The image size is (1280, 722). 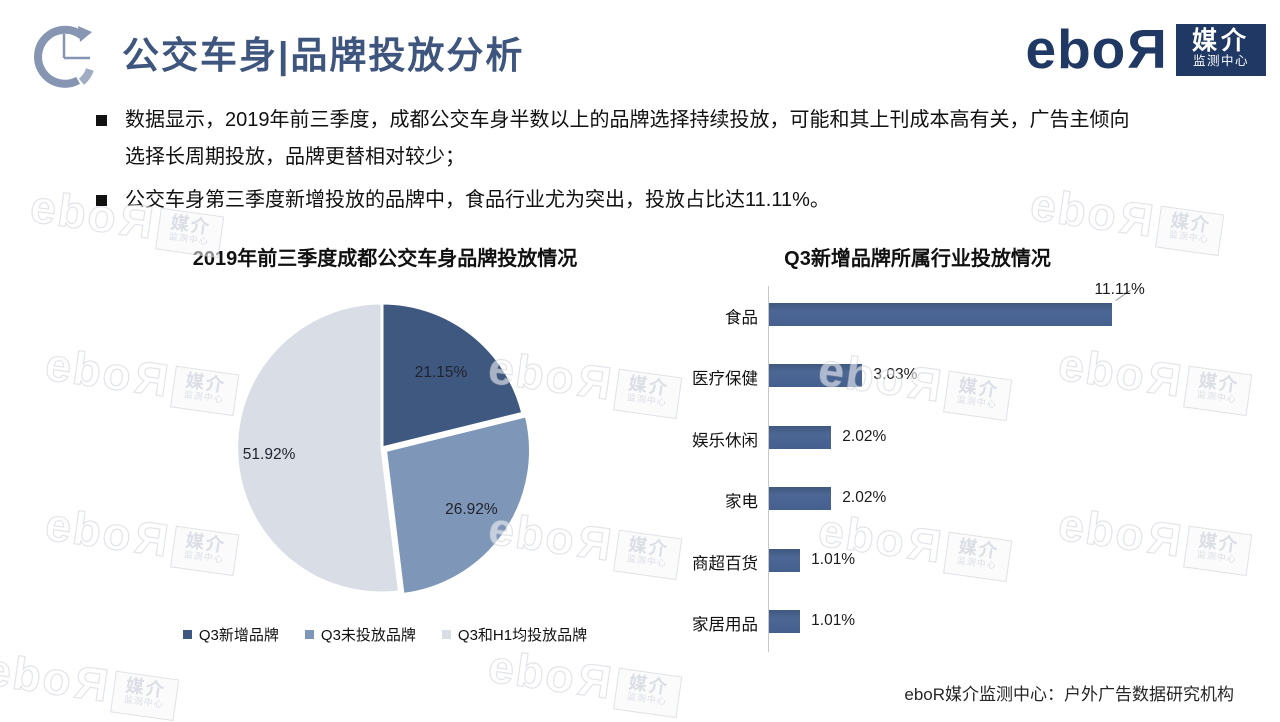 I want to click on brand-badge: 媒介 监测中心, so click(x=1221, y=49).